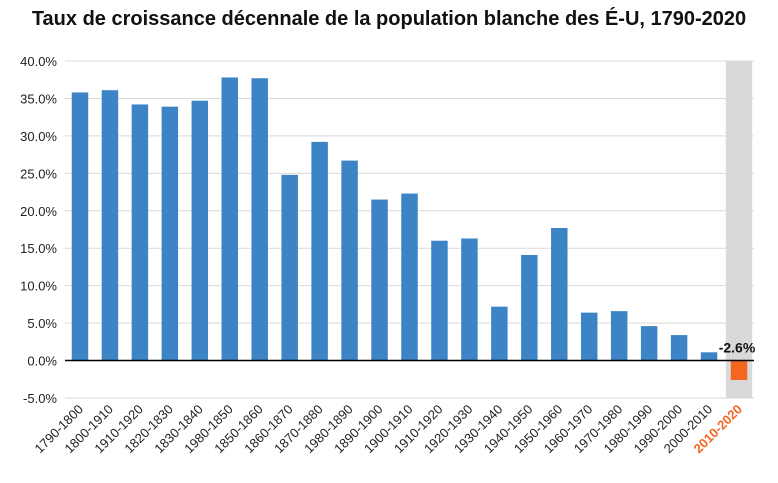 Image resolution: width=778 pixels, height=483 pixels. Describe the element at coordinates (709, 356) in the screenshot. I see `bar-2000-2010` at that location.